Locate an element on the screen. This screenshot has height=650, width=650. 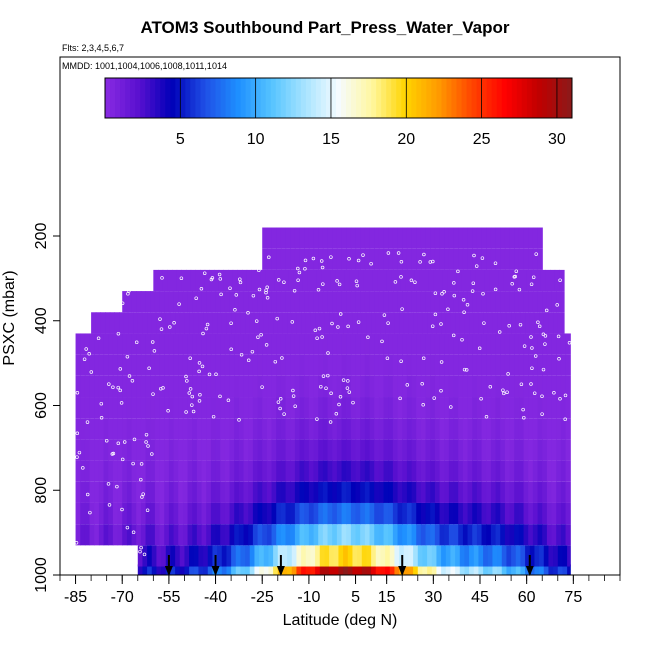
colorbar-tick-label: 15 is located at coordinates (331, 139).